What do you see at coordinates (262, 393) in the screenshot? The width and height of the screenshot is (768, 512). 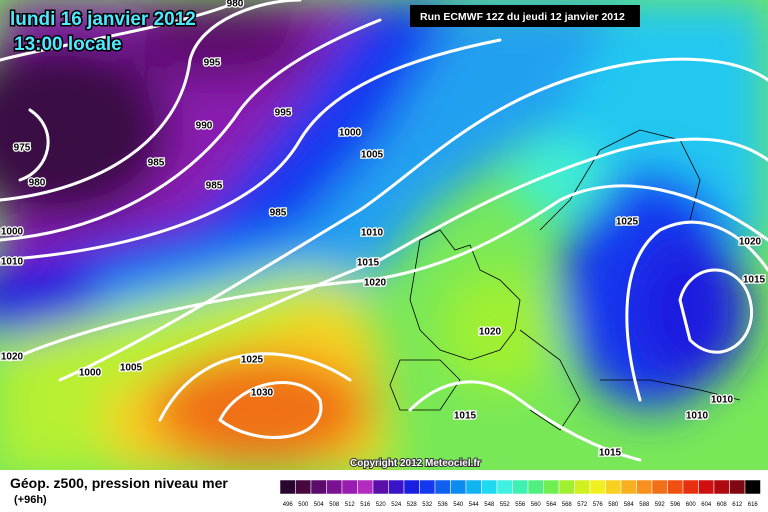 I see `isobar-label: 1030` at bounding box center [262, 393].